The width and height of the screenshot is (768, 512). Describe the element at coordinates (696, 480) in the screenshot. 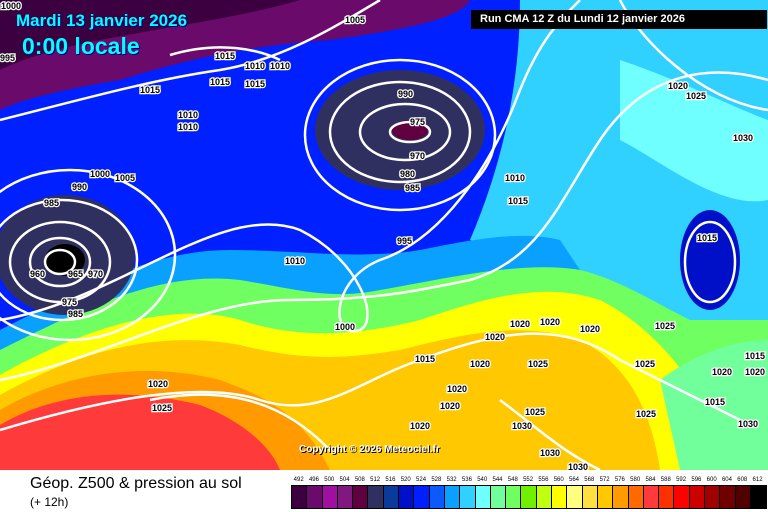

I see `scale-tick-label: 596` at that location.